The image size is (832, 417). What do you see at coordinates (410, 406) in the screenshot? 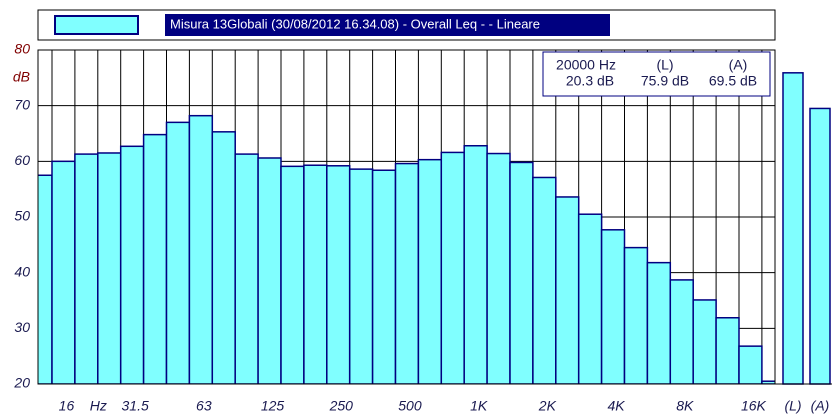
I see `x-tick-label: 500` at bounding box center [410, 406].